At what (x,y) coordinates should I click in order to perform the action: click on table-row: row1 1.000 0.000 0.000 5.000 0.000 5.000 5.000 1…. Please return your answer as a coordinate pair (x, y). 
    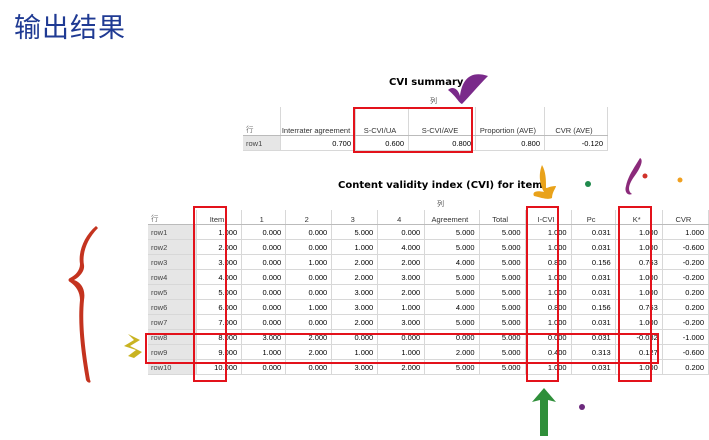
    Looking at the image, I should click on (428, 232).